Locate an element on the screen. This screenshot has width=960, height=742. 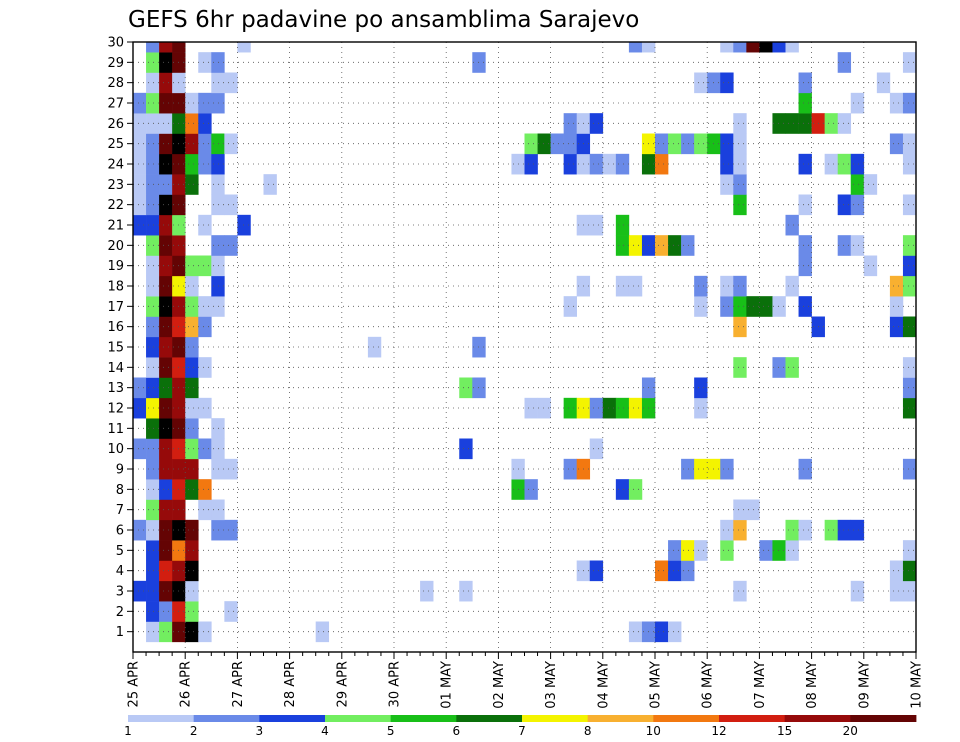
color-bar-label: 7 is located at coordinates (522, 731).